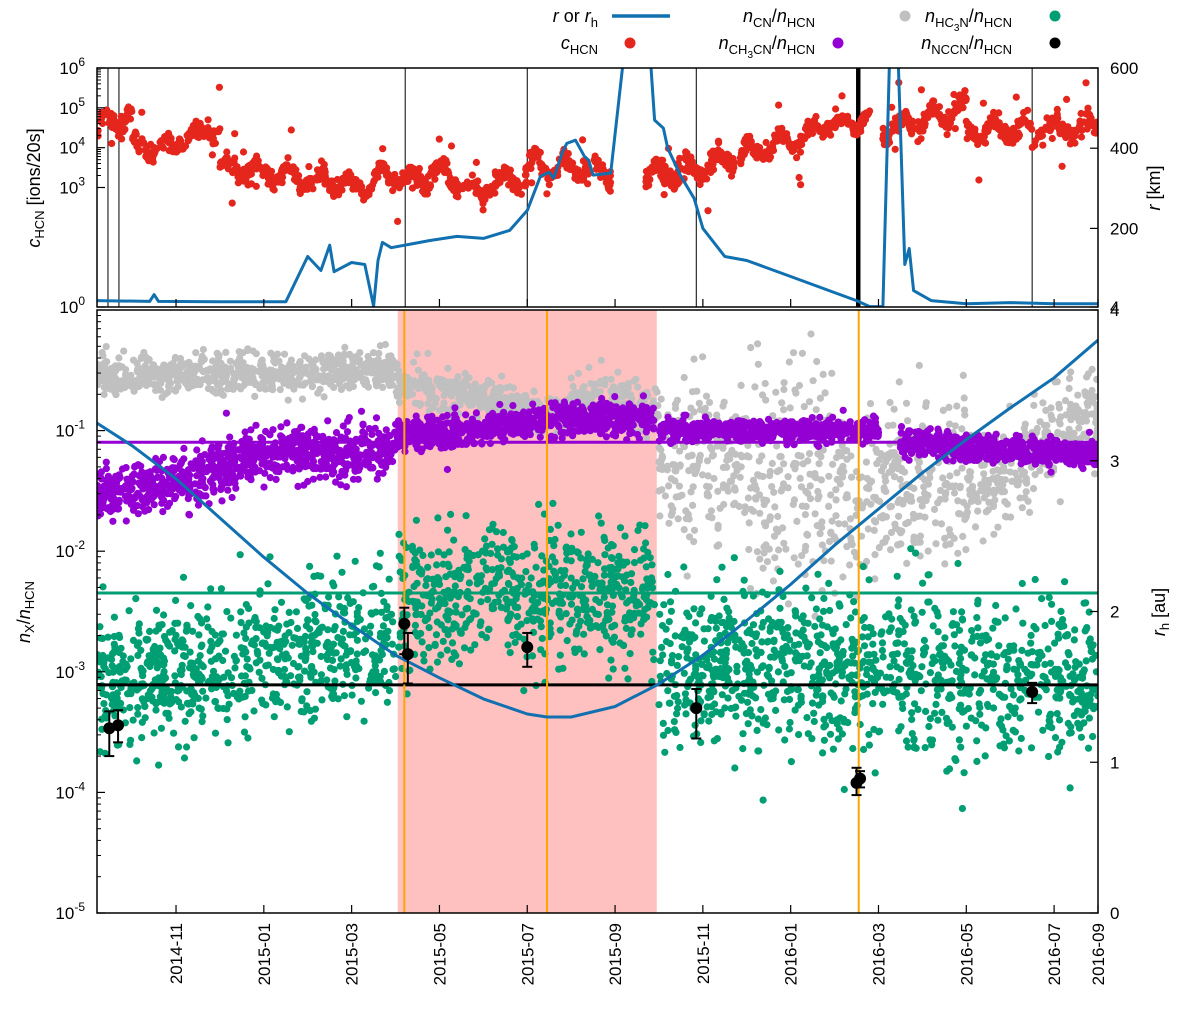  Describe the element at coordinates (575, 18) in the screenshot. I see `legend-label: r or rh` at that location.